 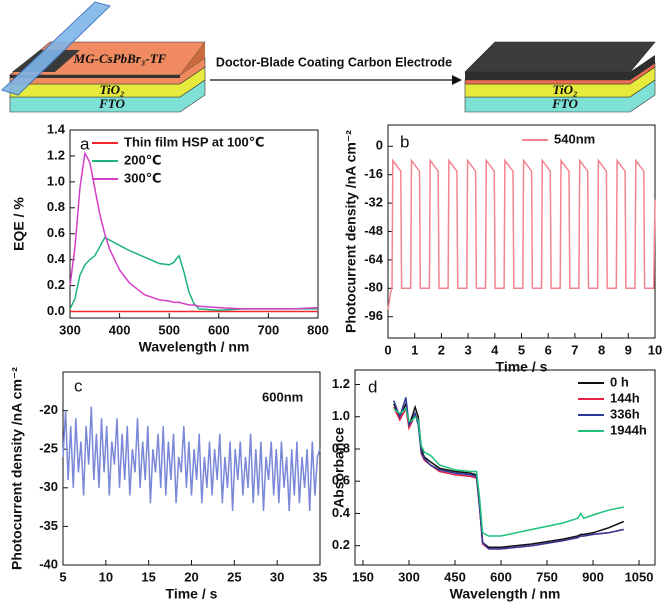 What do you see at coordinates (194, 141) in the screenshot?
I see `legend-label: Thin film HSP at 100℃` at bounding box center [194, 141].